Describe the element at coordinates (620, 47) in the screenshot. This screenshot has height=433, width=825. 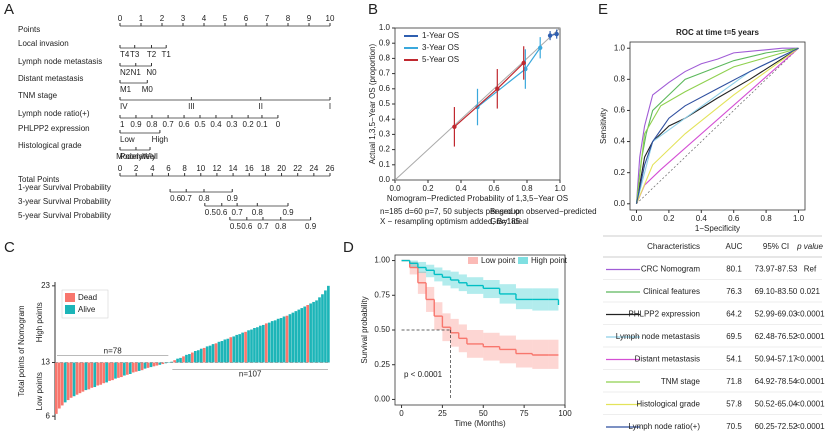
I see `y-tick-label: 1.0` at that location.